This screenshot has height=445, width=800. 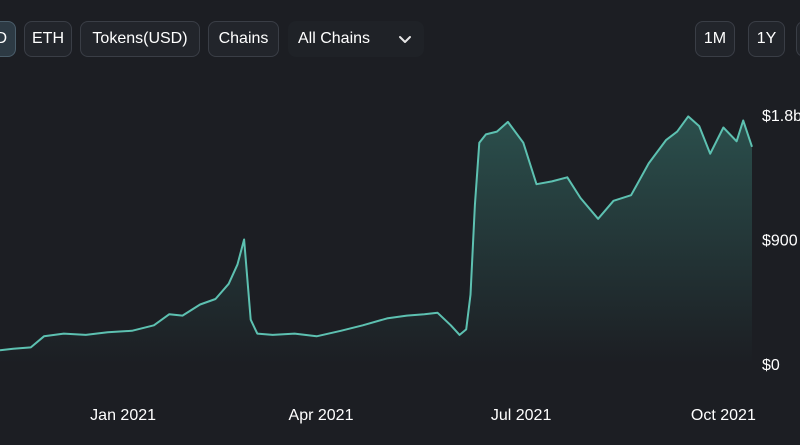 I want to click on denomination-button-usd: D, so click(x=8, y=39).